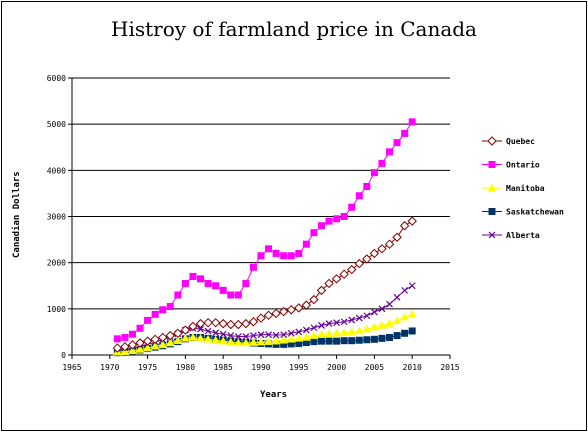  Describe the element at coordinates (223, 367) in the screenshot. I see `x-tick-label: 1985` at that location.